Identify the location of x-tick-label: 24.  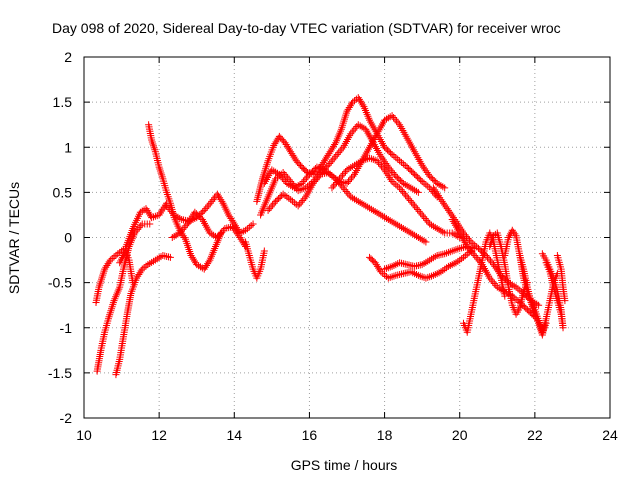
(610, 435).